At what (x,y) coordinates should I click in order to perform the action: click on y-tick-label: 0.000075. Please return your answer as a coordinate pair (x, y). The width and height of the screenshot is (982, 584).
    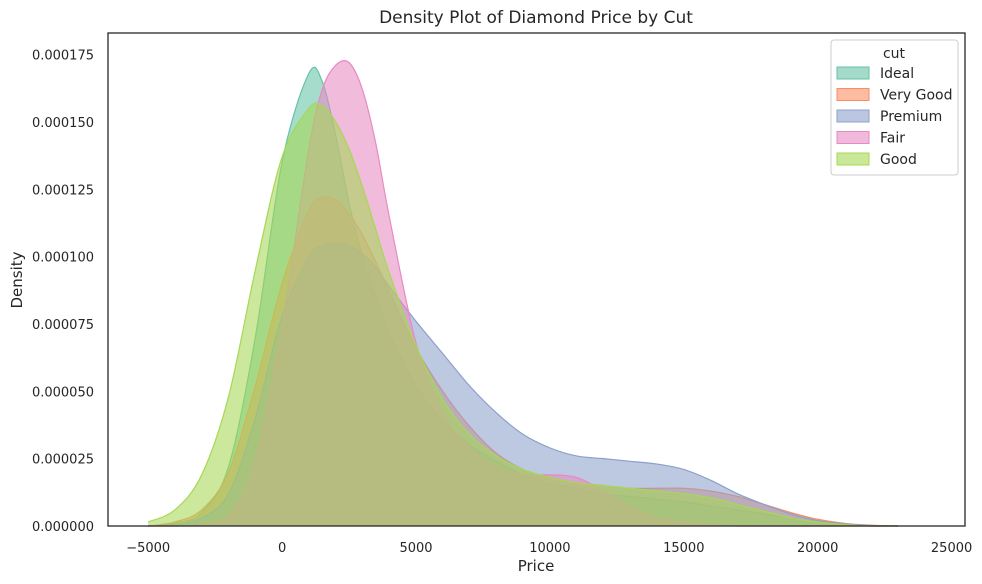
    Looking at the image, I should click on (63, 325).